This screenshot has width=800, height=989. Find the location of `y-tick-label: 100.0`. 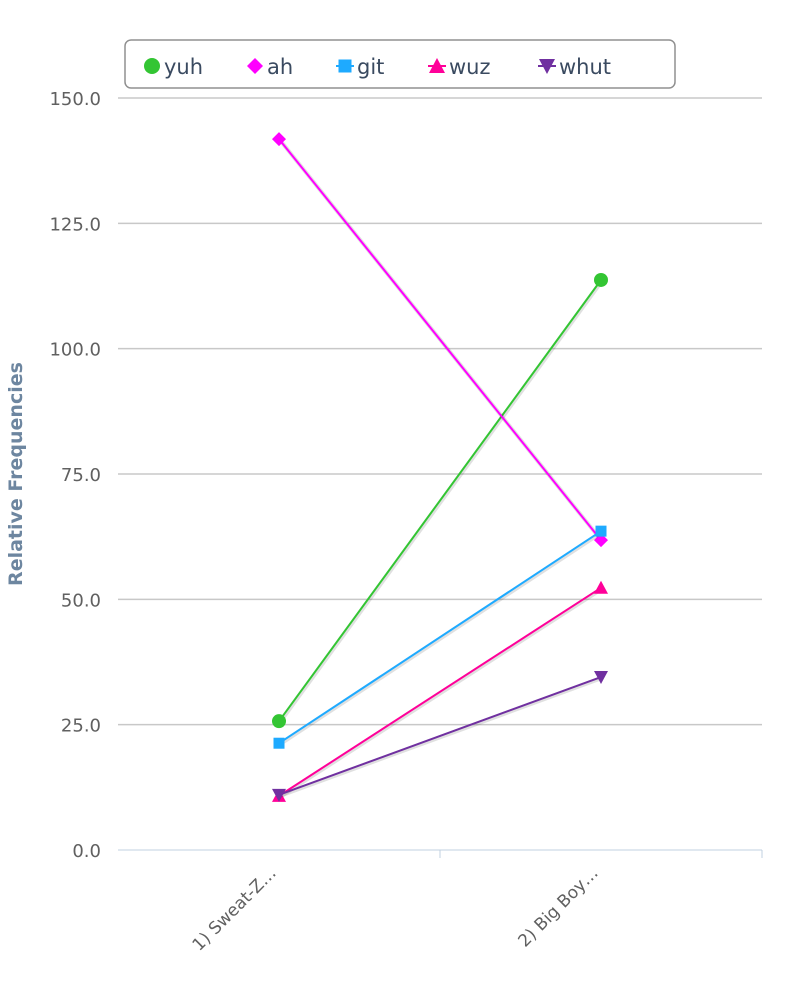

y-tick-label: 100.0 is located at coordinates (75, 350).